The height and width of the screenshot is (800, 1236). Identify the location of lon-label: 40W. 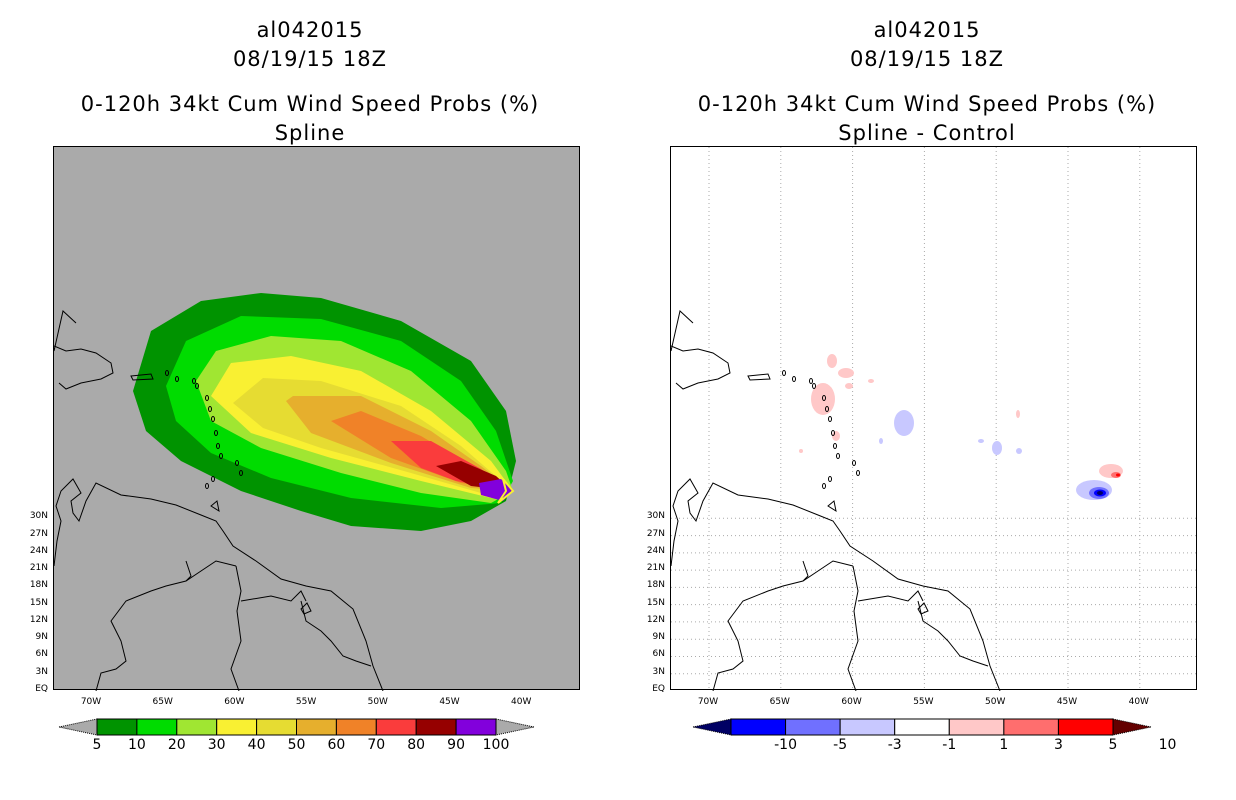
(1138, 702).